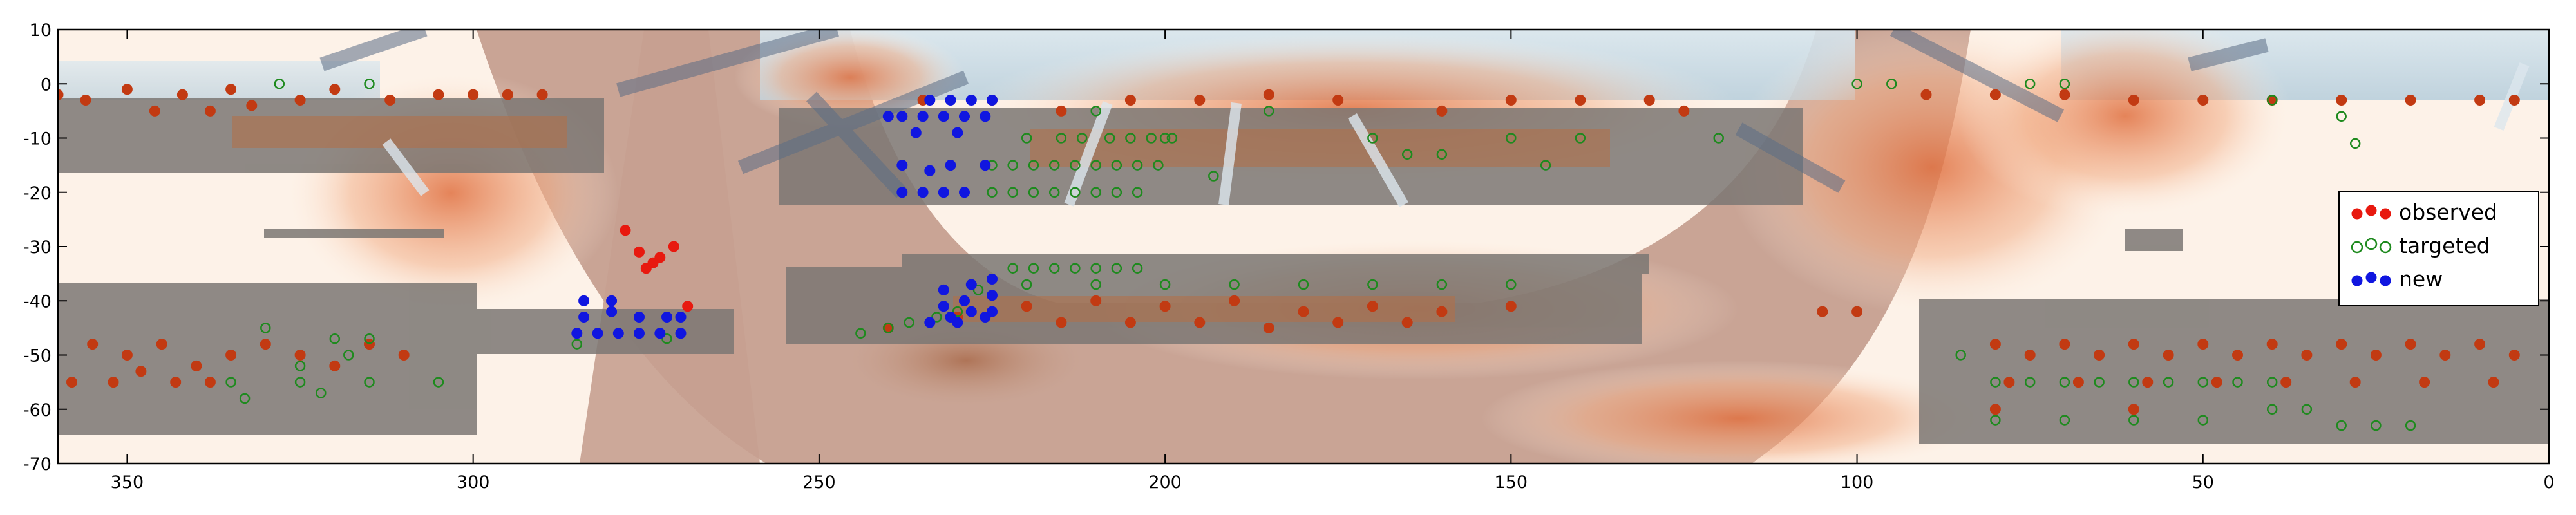 This screenshot has width=2576, height=515. What do you see at coordinates (2549, 483) in the screenshot?
I see `x-tick-label-0: 0` at bounding box center [2549, 483].